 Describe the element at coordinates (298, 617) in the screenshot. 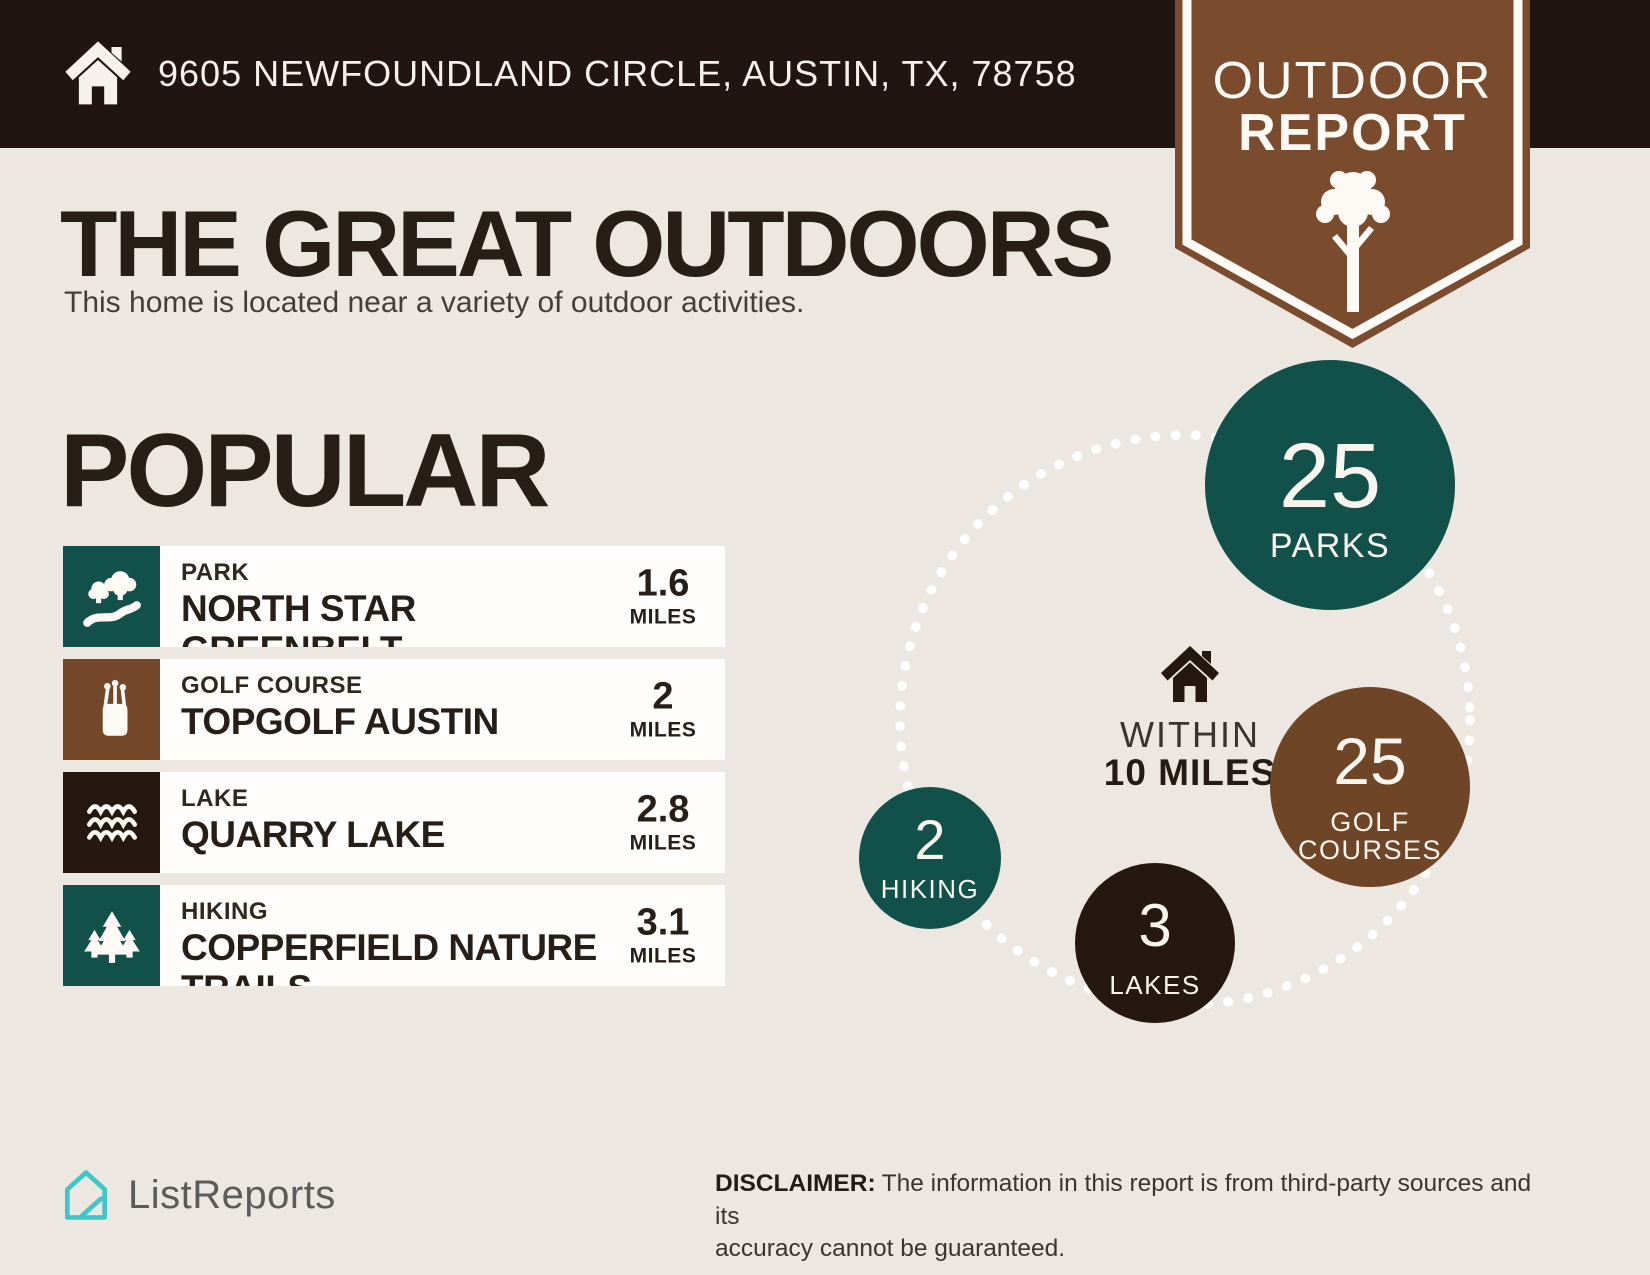

I see `item-name: NORTH STAR GREENBELT` at that location.